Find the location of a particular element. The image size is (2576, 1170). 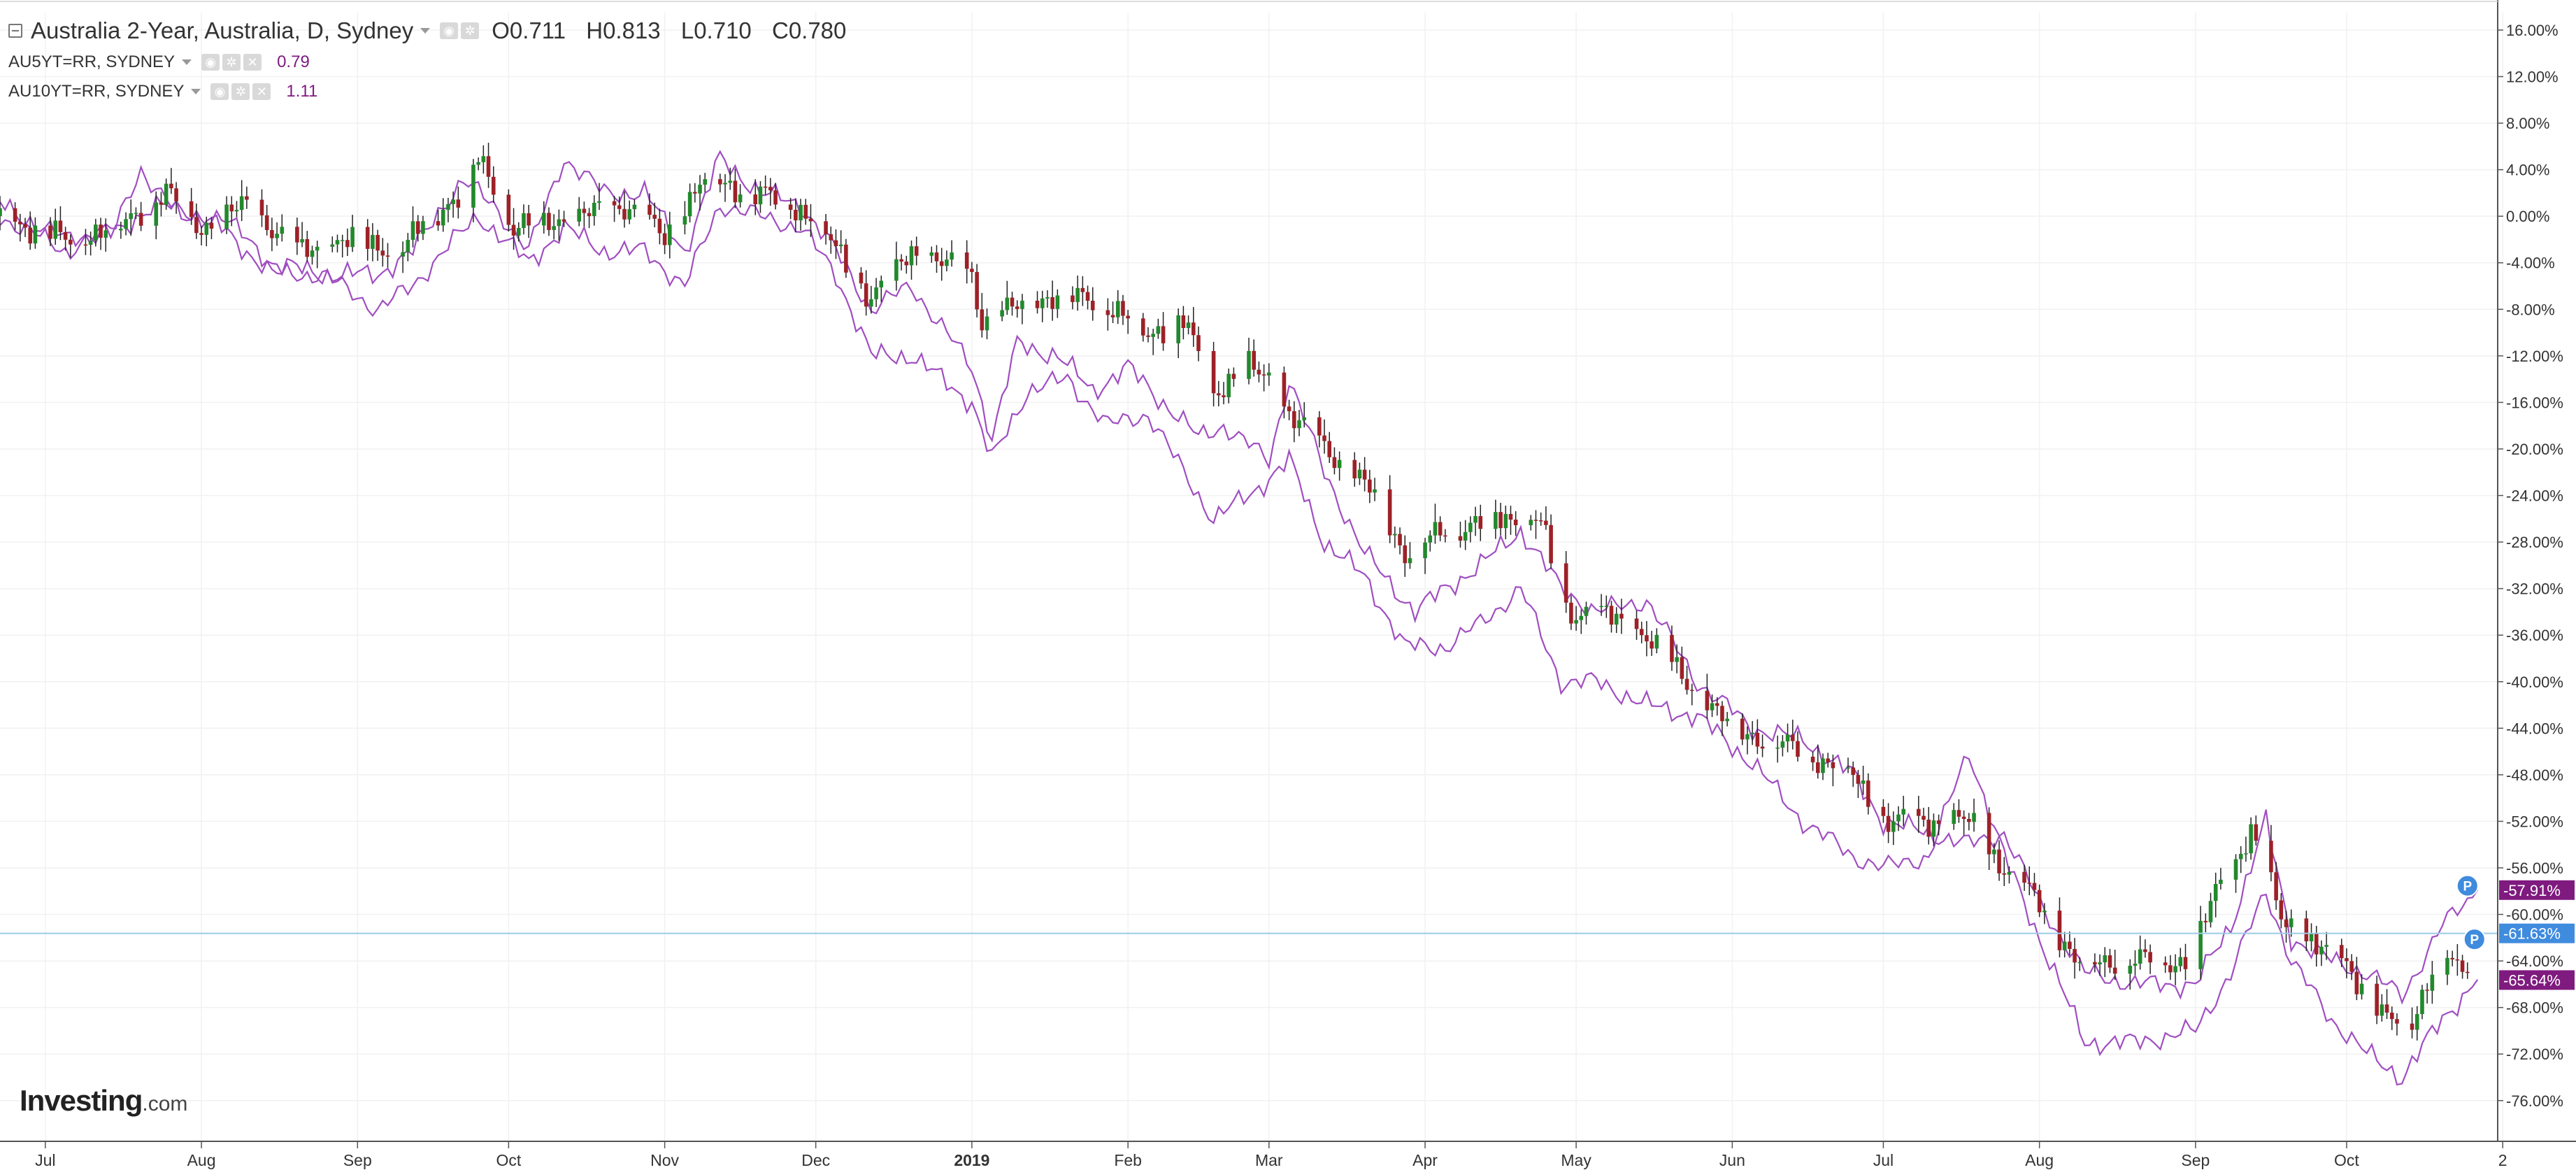

y-tick-label: -44.00% is located at coordinates (2534, 728).